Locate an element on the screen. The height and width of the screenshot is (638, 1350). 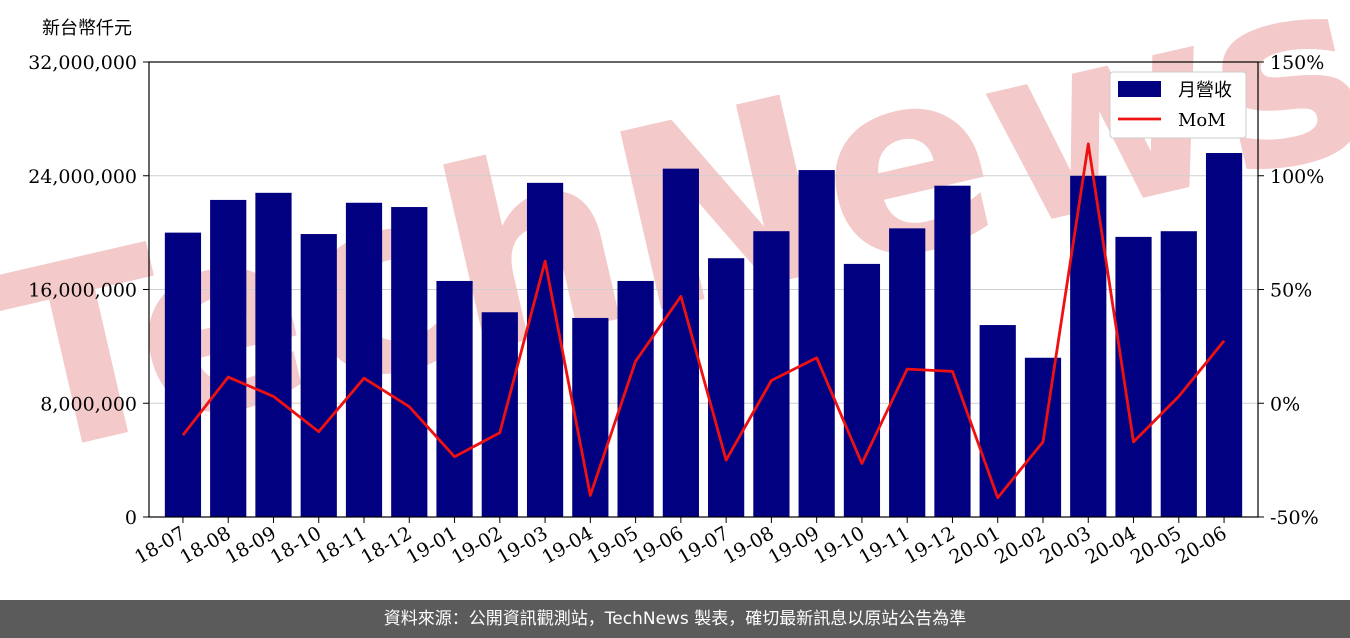
x-tick-label: 19-11 is located at coordinates (884, 545).